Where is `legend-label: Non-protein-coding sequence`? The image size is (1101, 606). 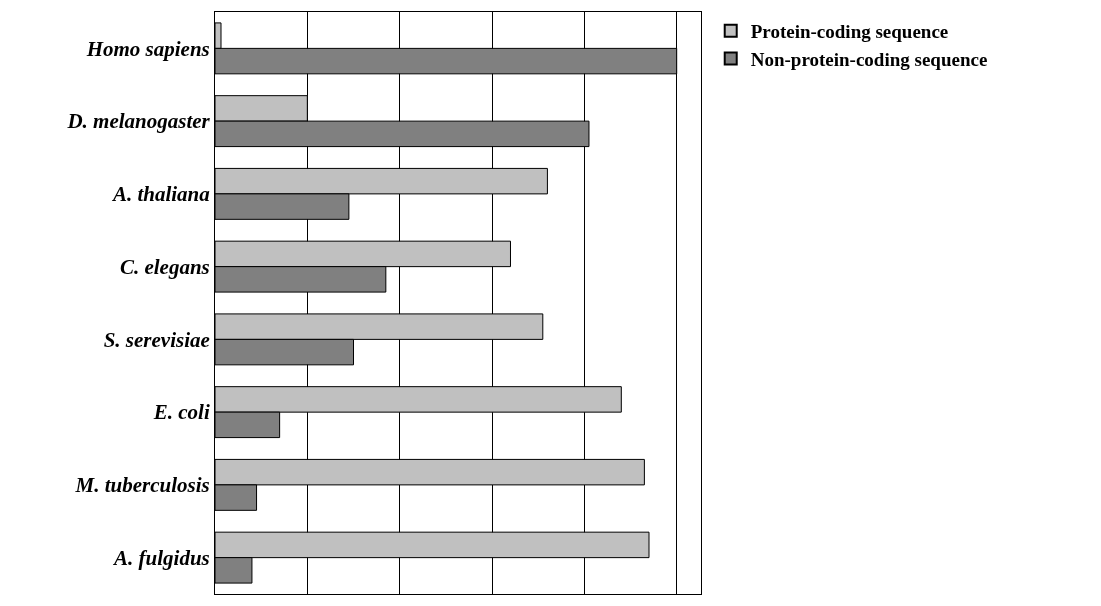
legend-label: Non-protein-coding sequence is located at coordinates (869, 59).